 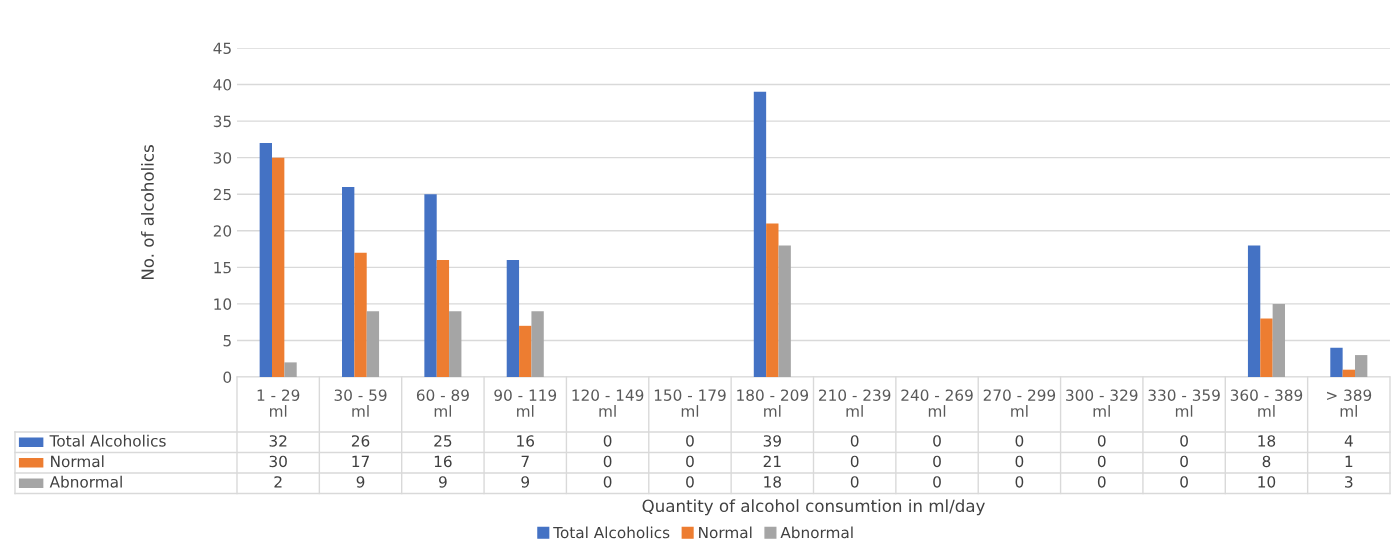 I want to click on y-tick-label: 35, so click(x=222, y=121).